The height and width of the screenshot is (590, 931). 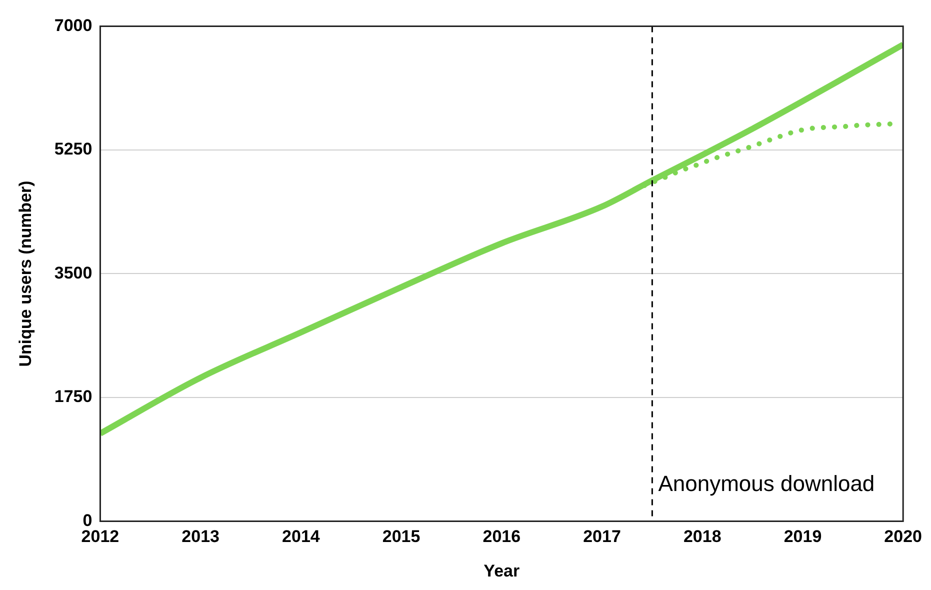 What do you see at coordinates (73, 272) in the screenshot?
I see `y-tick-label: 3500` at bounding box center [73, 272].